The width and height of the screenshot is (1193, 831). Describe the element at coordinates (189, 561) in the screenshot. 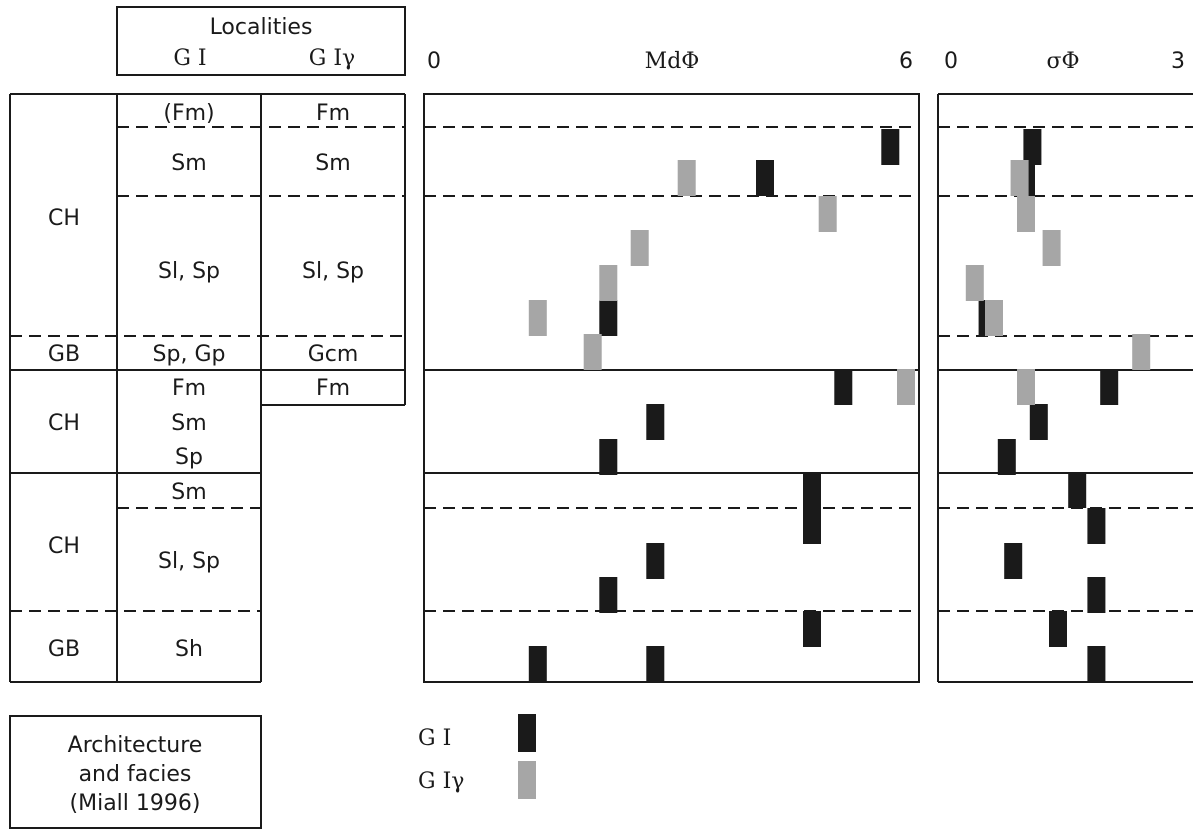

I see `facies-gi-sl-sp-2: Sl, Sp` at that location.